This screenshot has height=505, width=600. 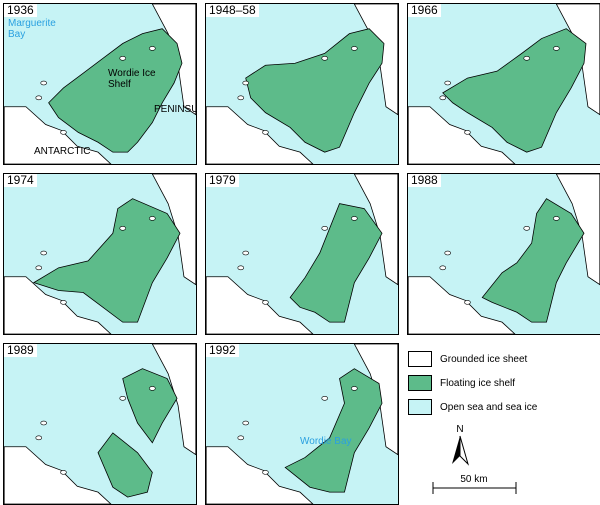 I want to click on year-label: 1948–58, so click(x=232, y=10).